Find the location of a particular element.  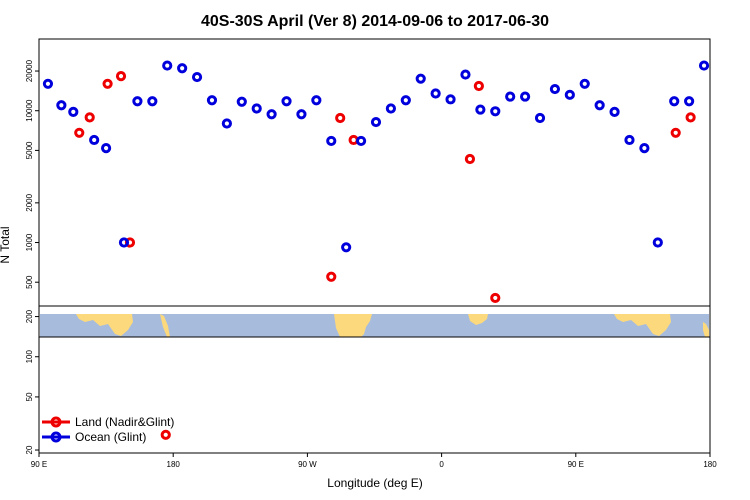

y-tick-label: 500 is located at coordinates (29, 282).